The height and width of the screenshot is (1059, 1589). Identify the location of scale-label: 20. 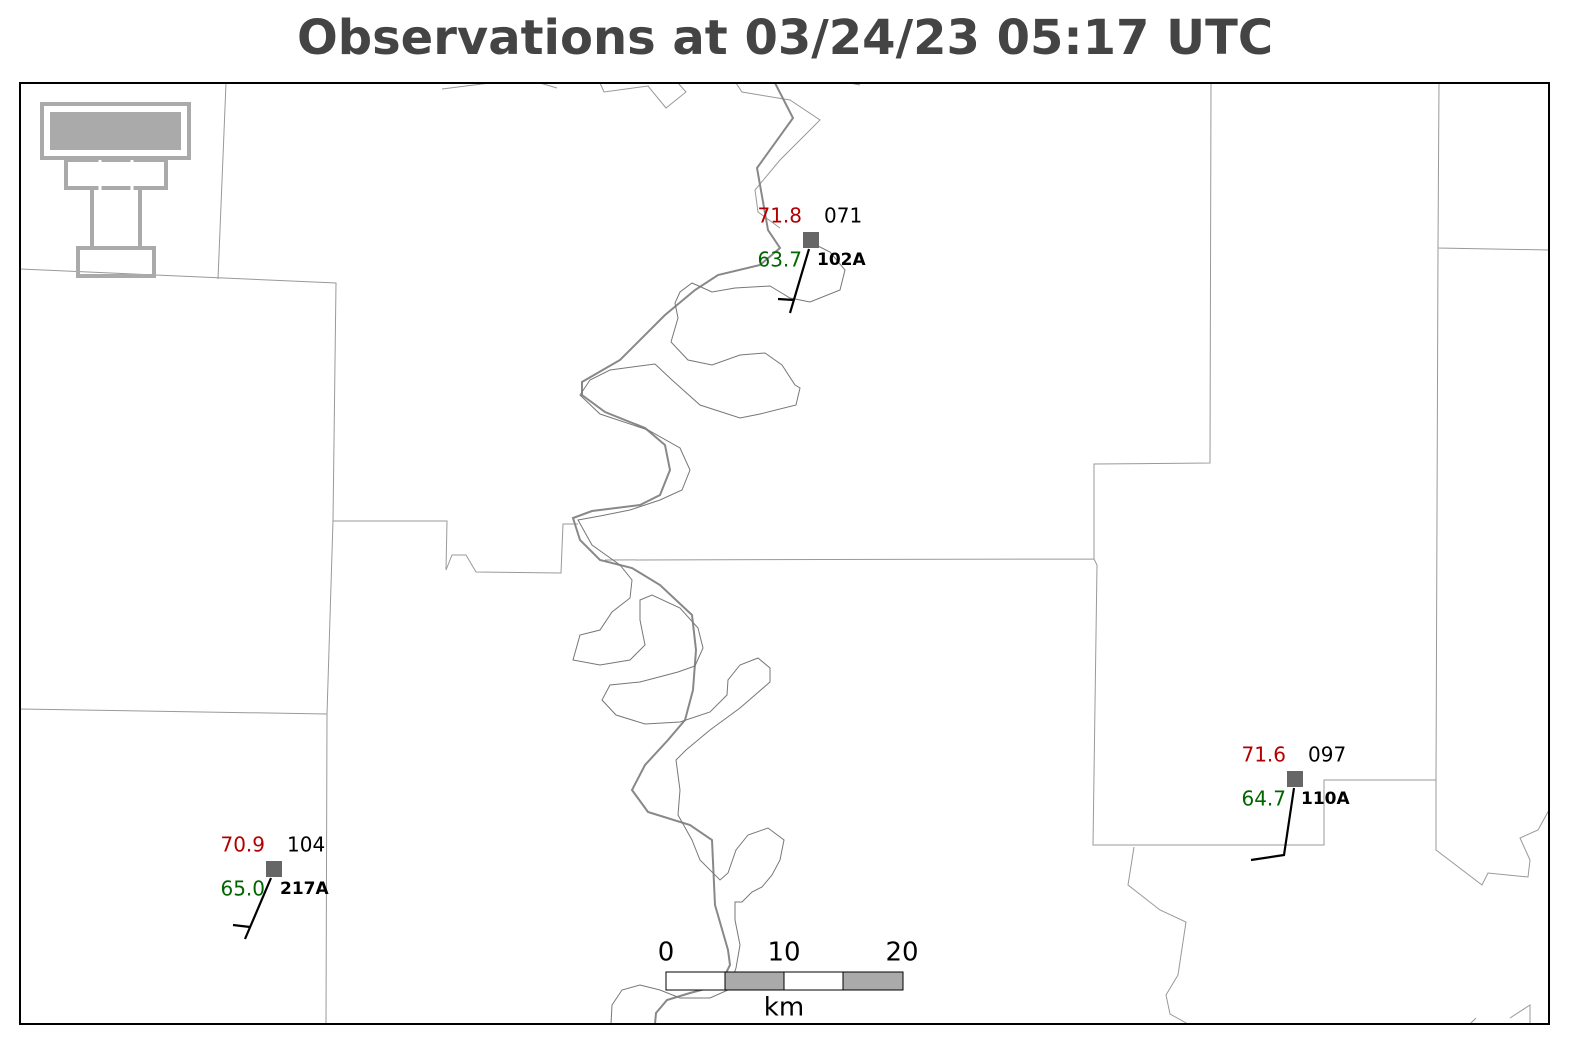
(901, 953).